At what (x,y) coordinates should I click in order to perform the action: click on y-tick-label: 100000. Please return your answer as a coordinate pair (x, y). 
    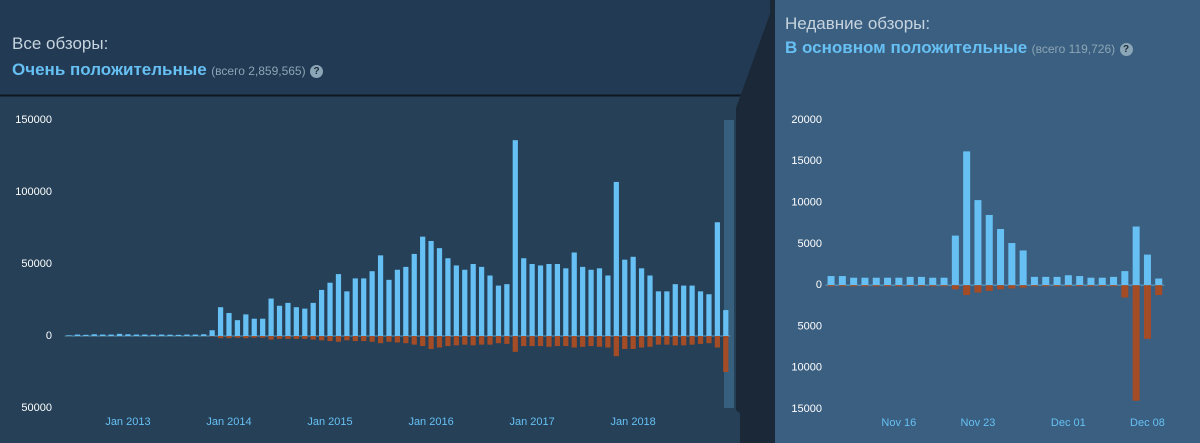
    Looking at the image, I should click on (33, 192).